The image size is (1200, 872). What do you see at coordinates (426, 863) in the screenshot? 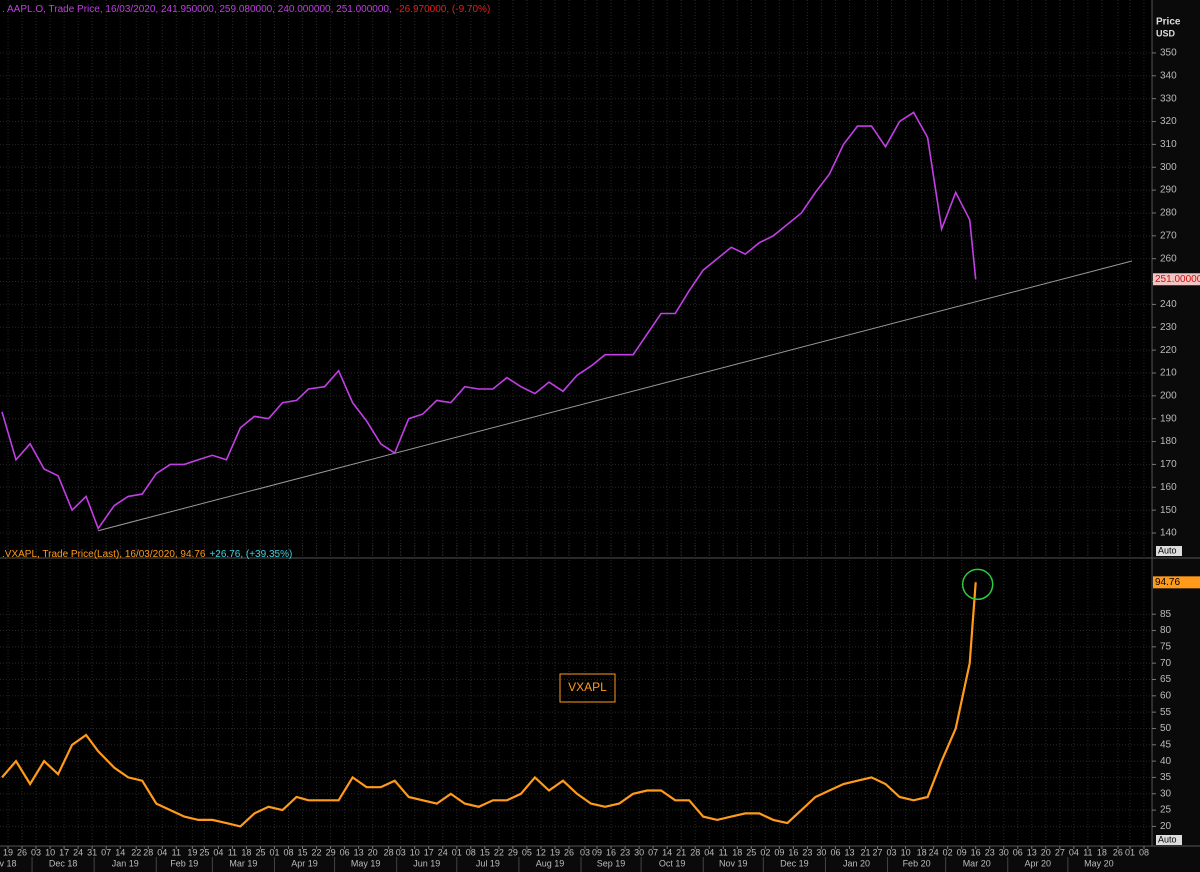
I see `month-label: Jun 19` at bounding box center [426, 863].